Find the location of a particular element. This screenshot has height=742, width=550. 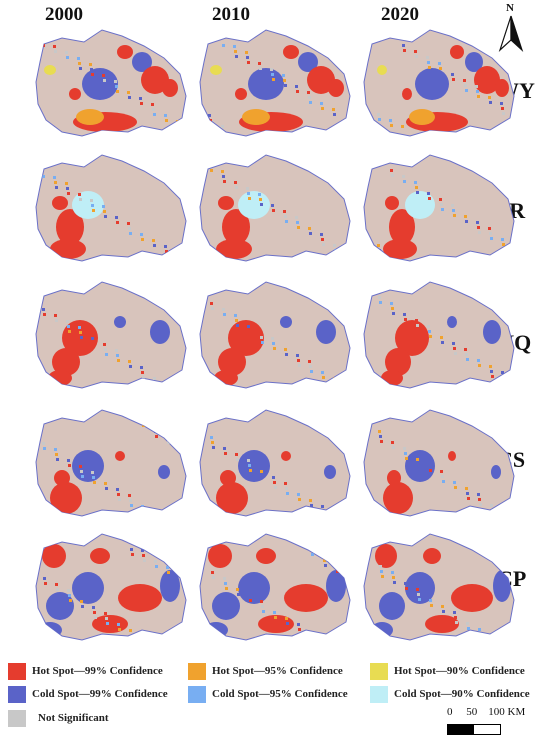

map-hq-2020 is located at coordinates (438, 333).